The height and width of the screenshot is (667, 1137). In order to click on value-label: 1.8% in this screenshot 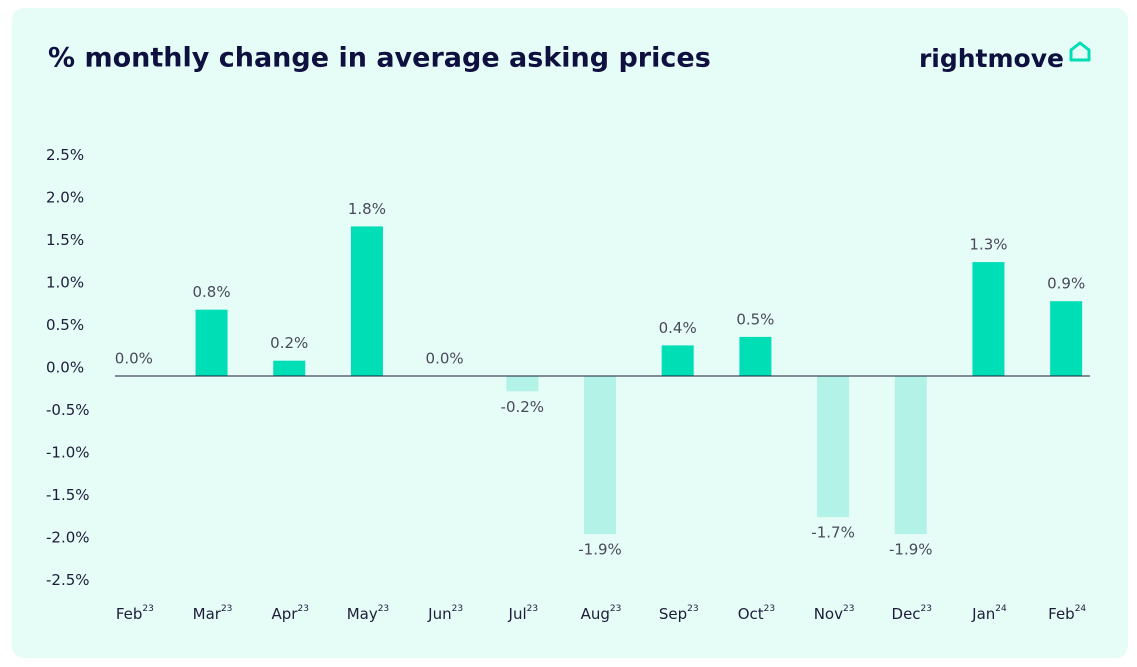, I will do `click(367, 209)`.